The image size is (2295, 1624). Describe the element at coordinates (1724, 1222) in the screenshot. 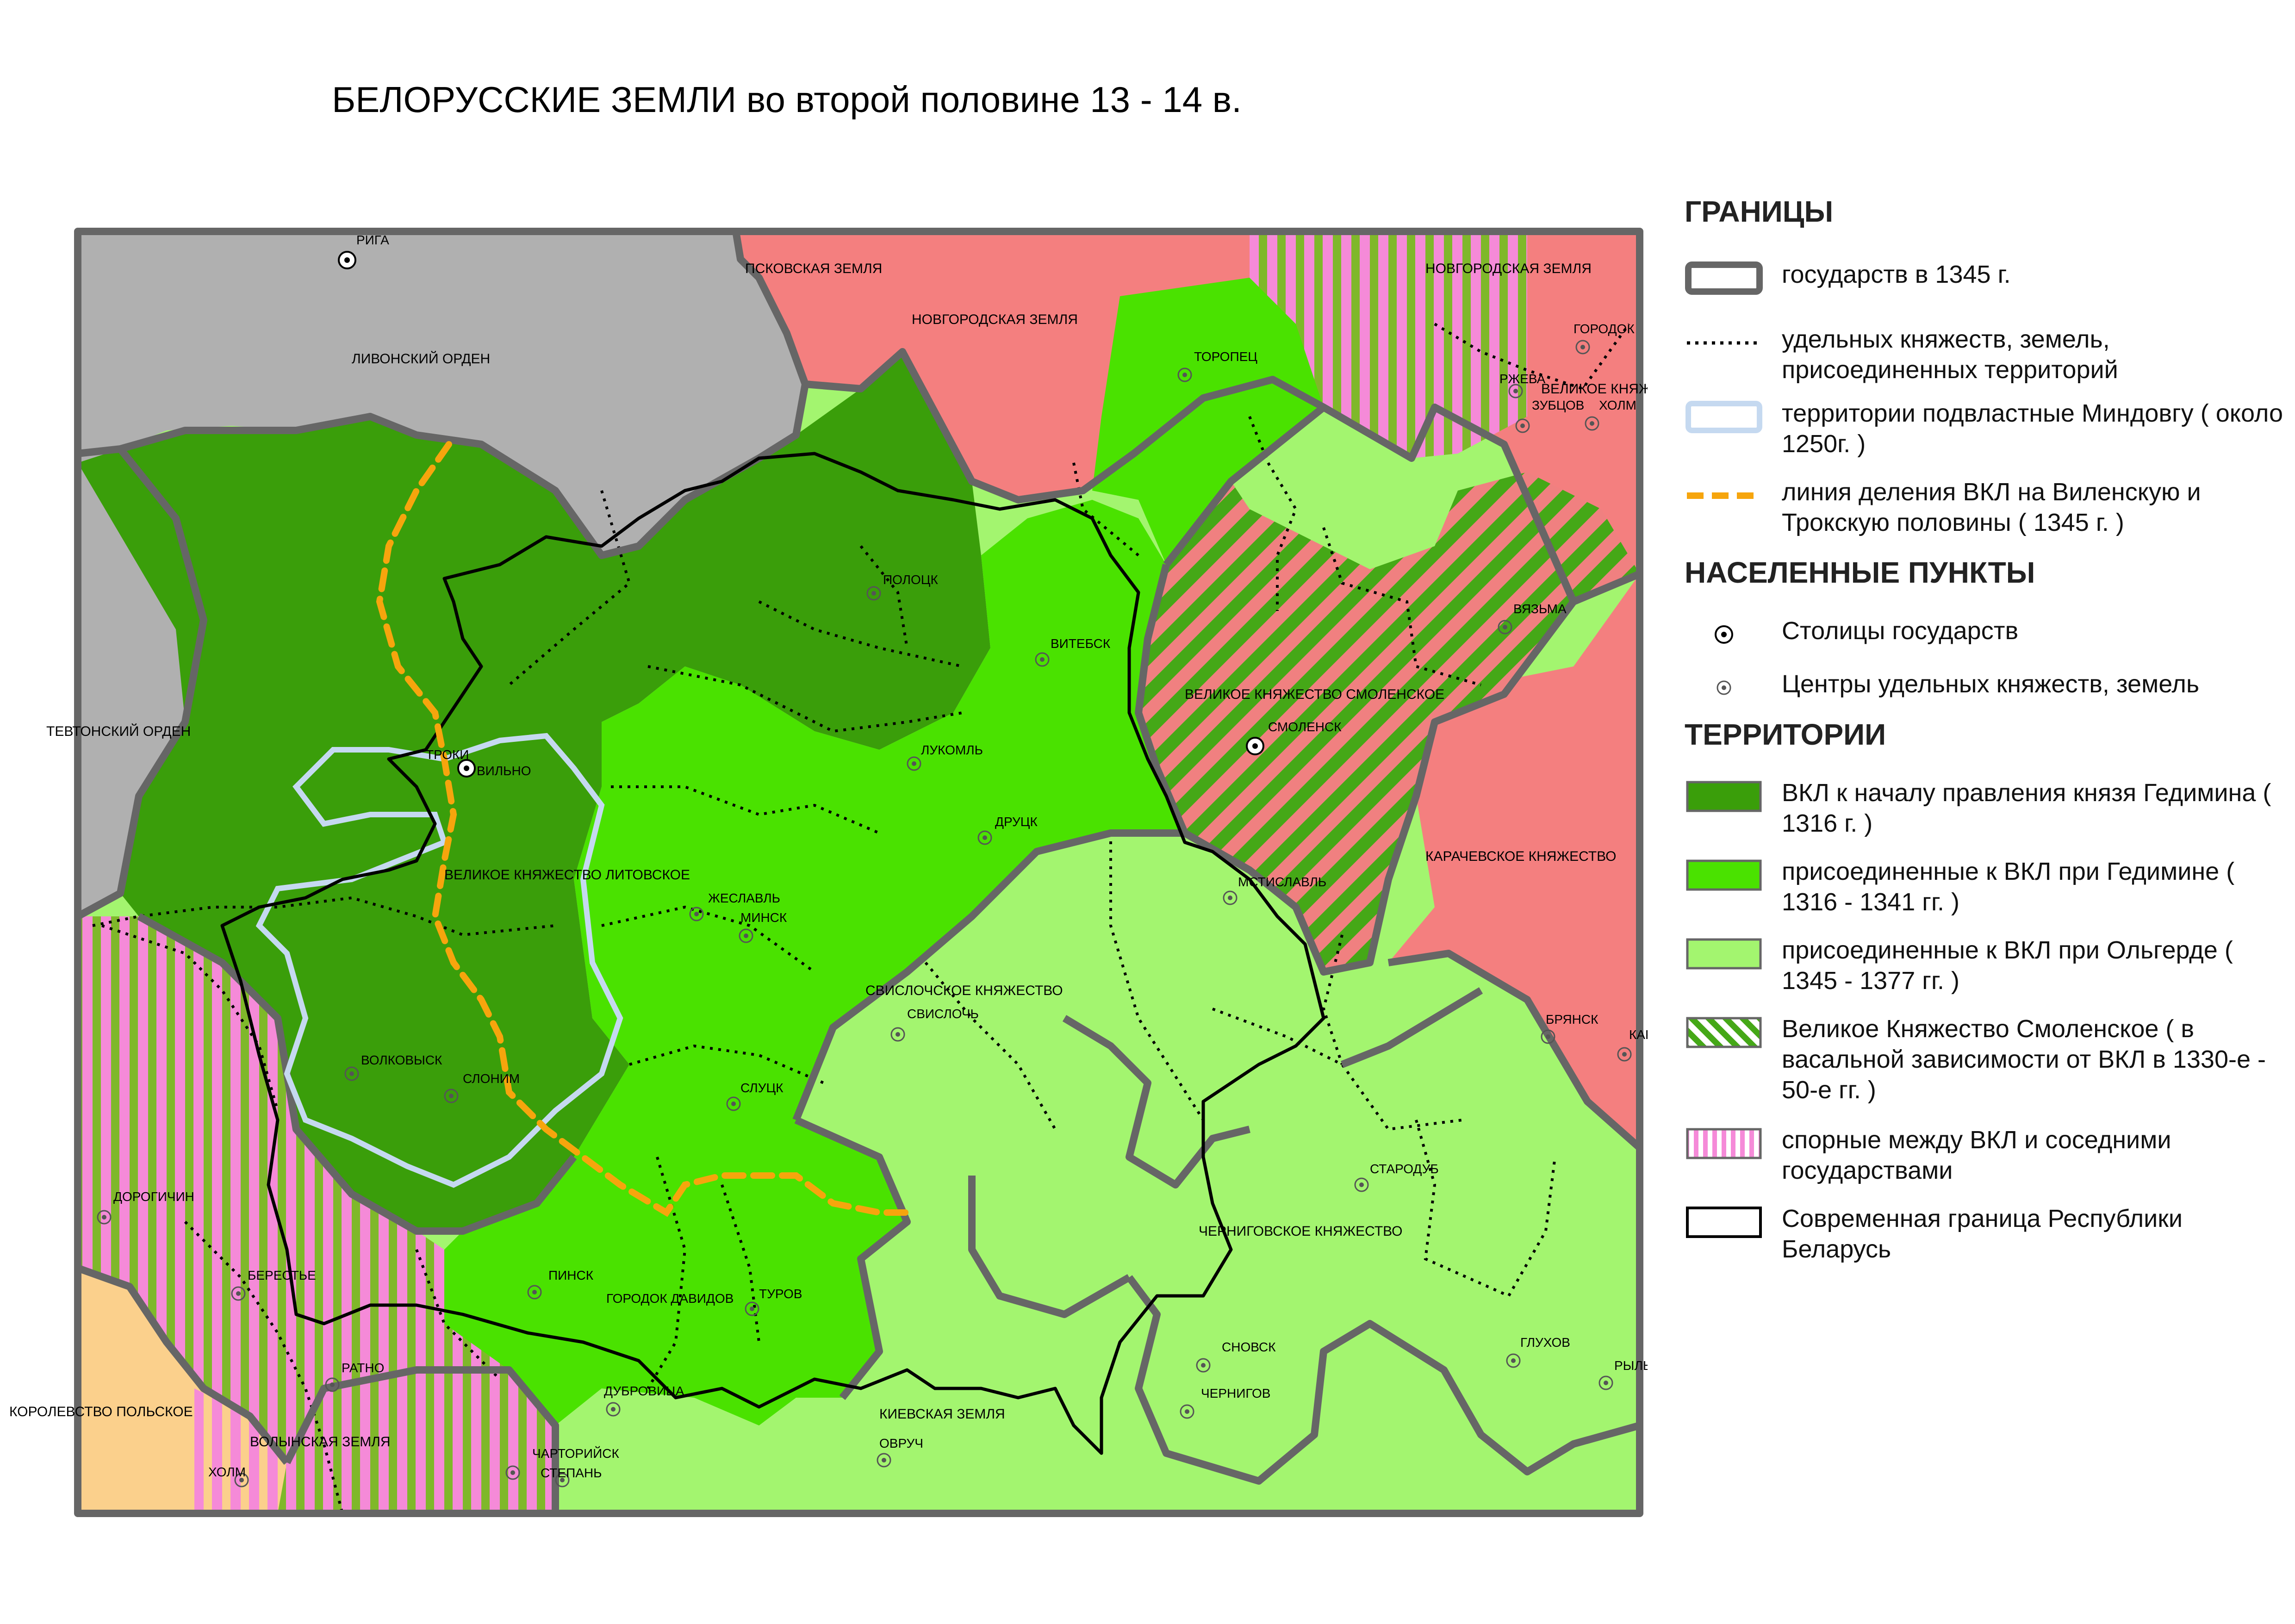

I see `modern-border-swatch` at that location.